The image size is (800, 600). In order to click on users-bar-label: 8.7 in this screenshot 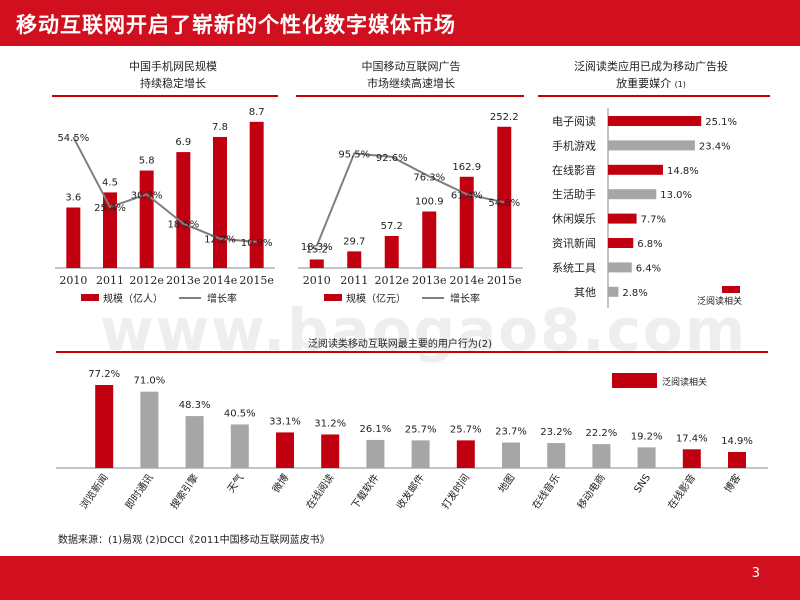, I will do `click(257, 112)`.